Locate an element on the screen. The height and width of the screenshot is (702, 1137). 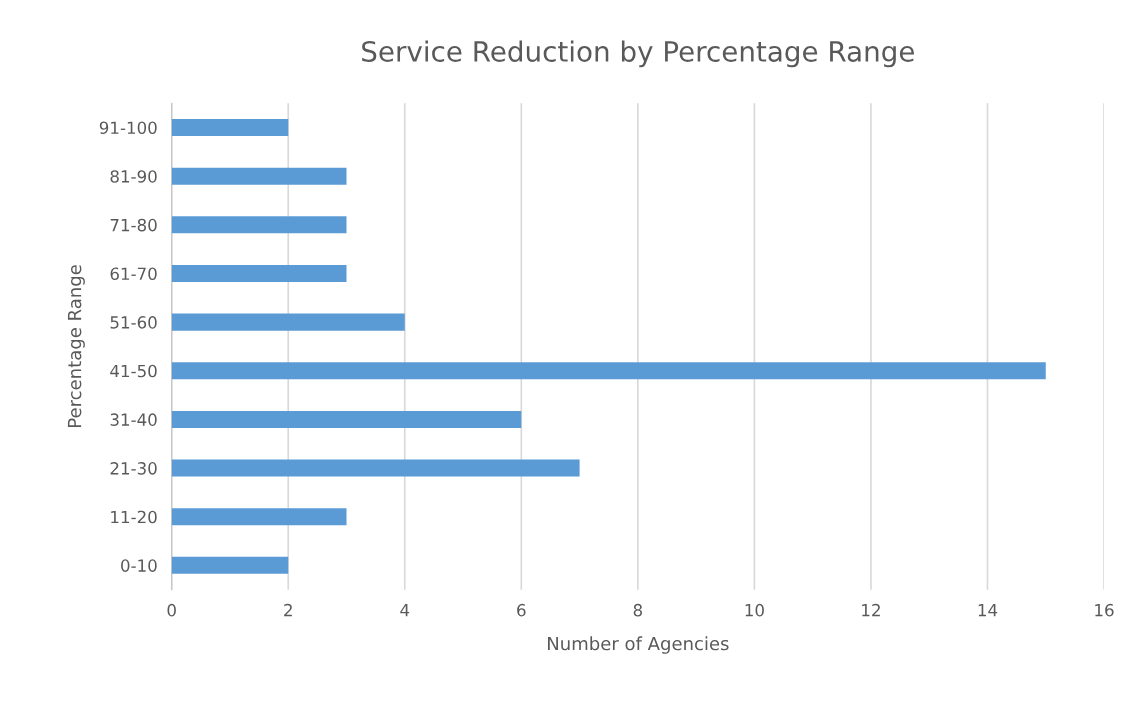
x-tick-label: 10 is located at coordinates (754, 610).